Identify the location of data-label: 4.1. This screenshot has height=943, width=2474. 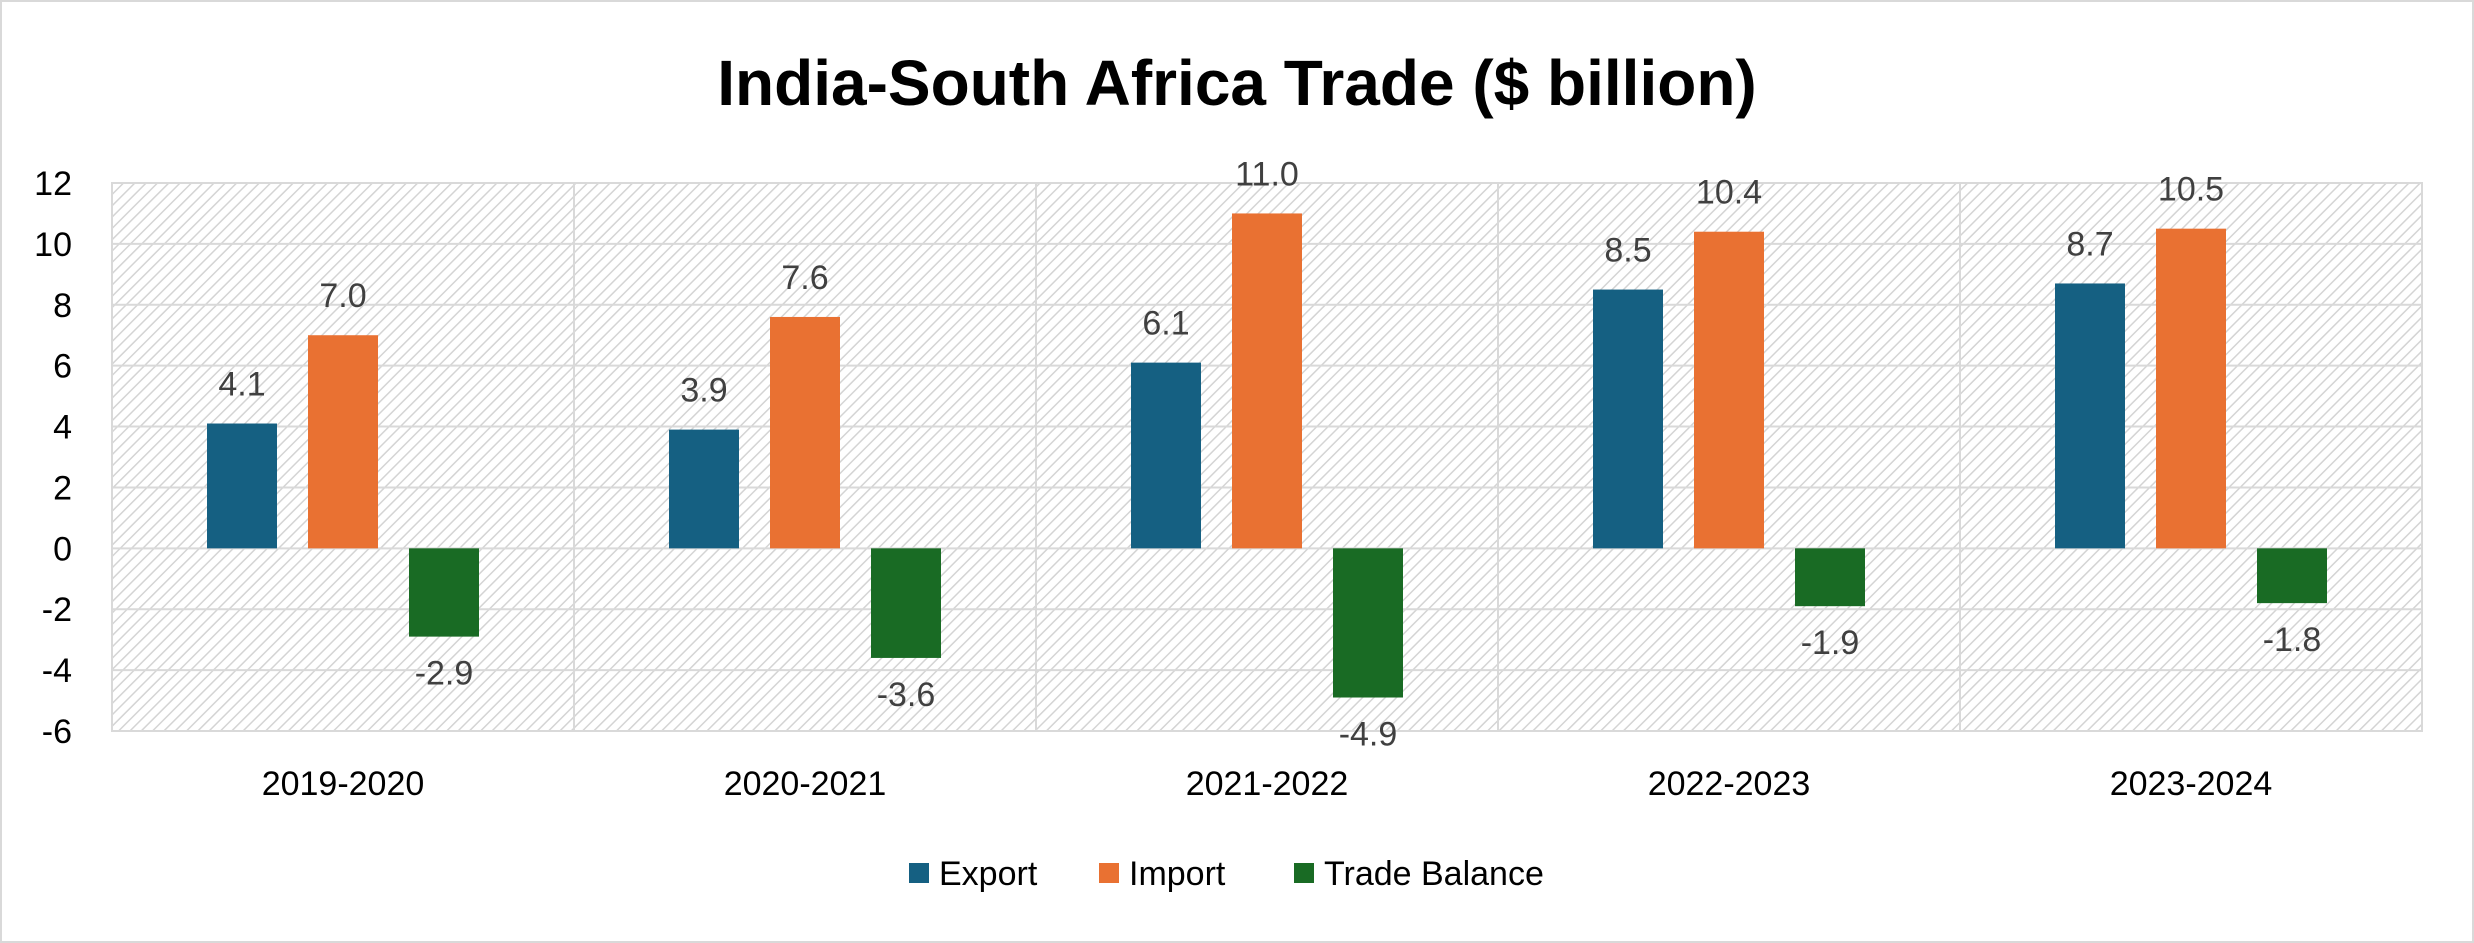
(241, 385).